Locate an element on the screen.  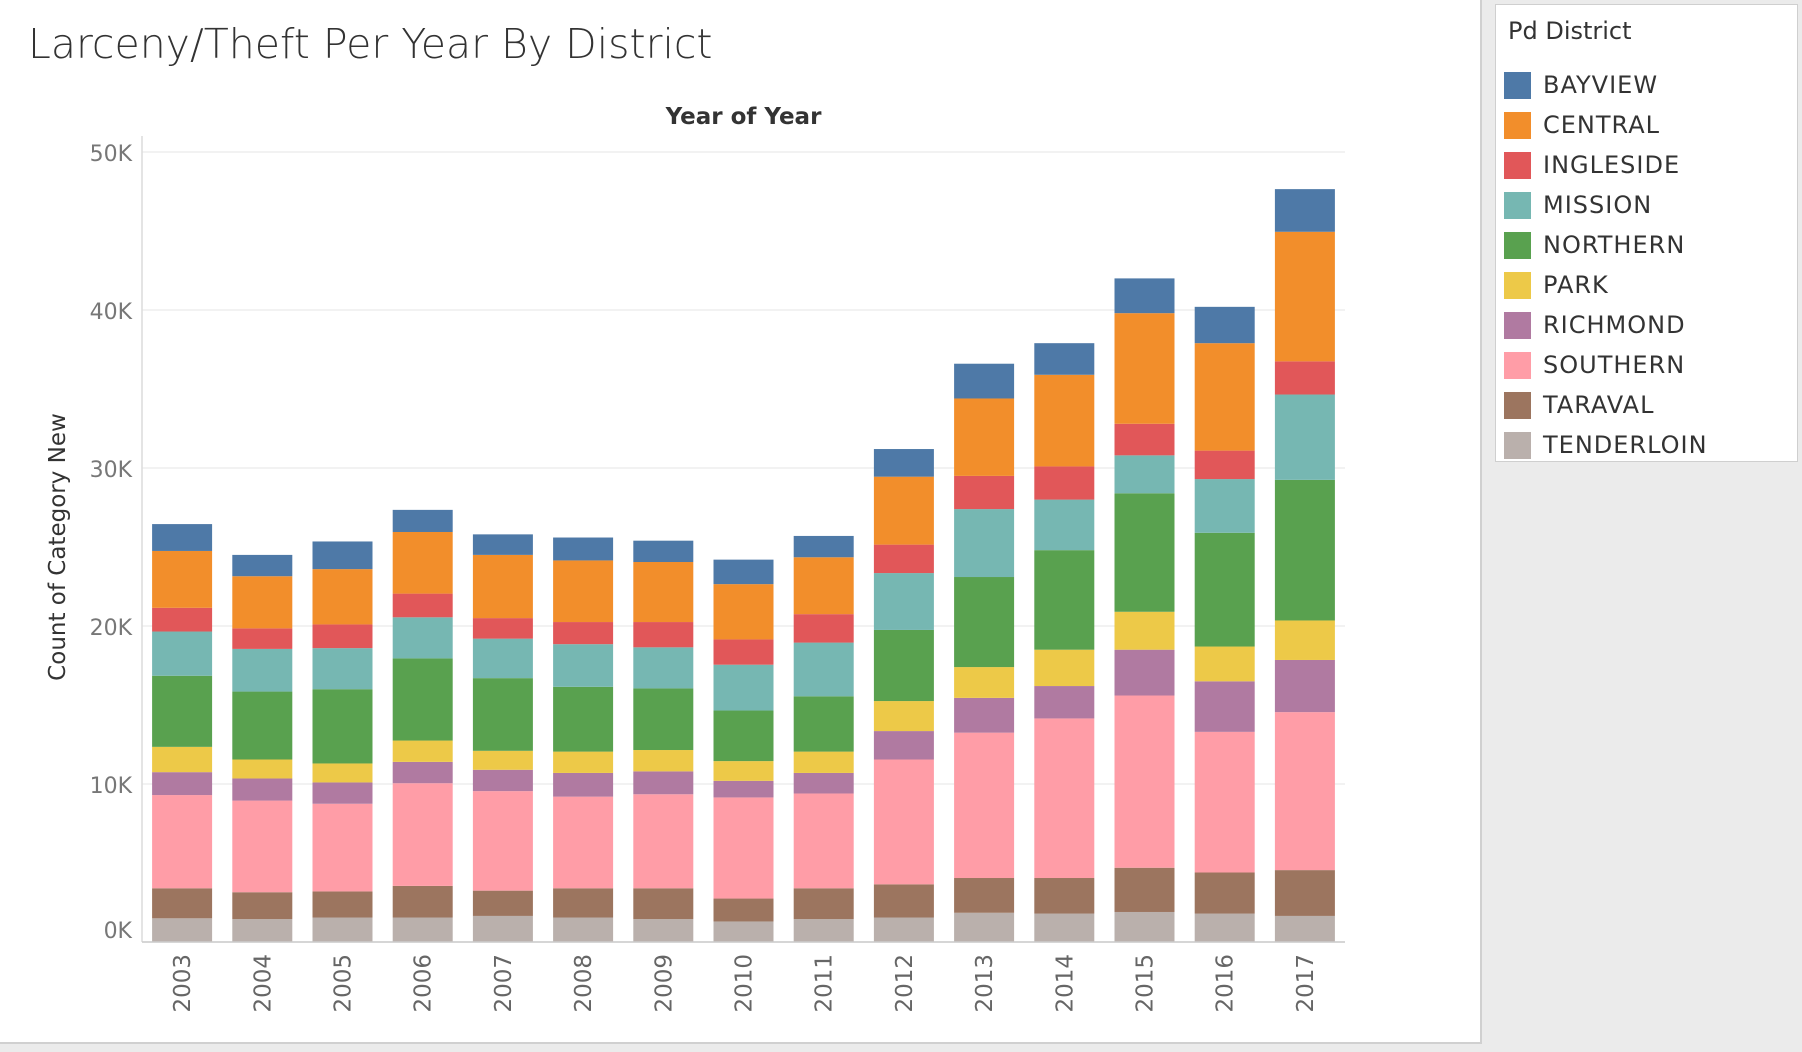
legend-item-mission: MISSION is located at coordinates (1606, 205).